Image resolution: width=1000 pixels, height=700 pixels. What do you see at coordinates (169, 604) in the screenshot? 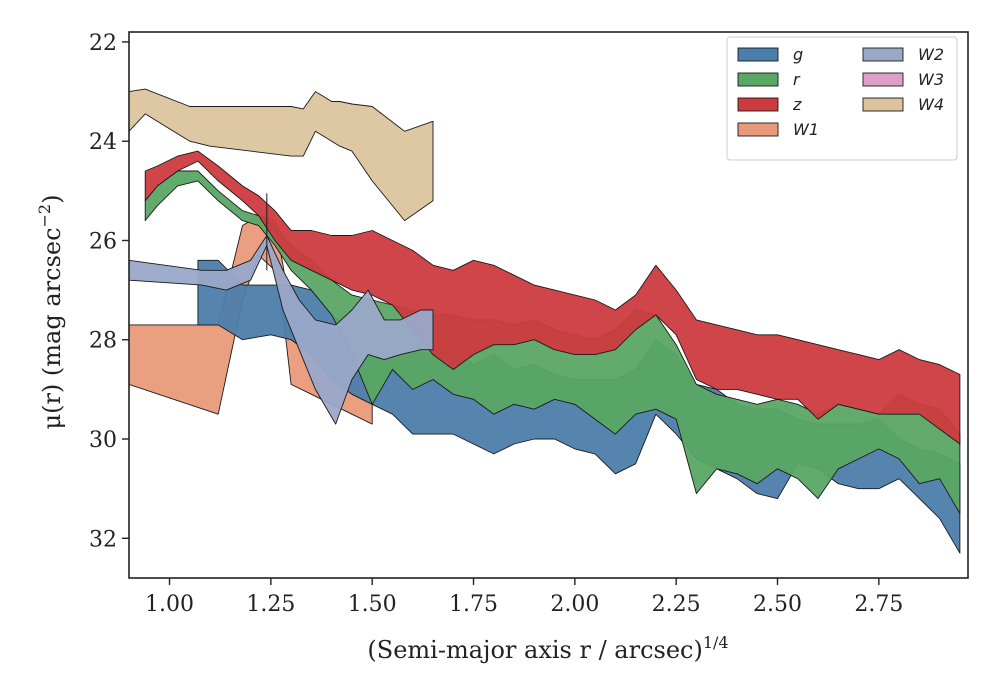
I see `x-tick-label: 1.00` at bounding box center [169, 604].